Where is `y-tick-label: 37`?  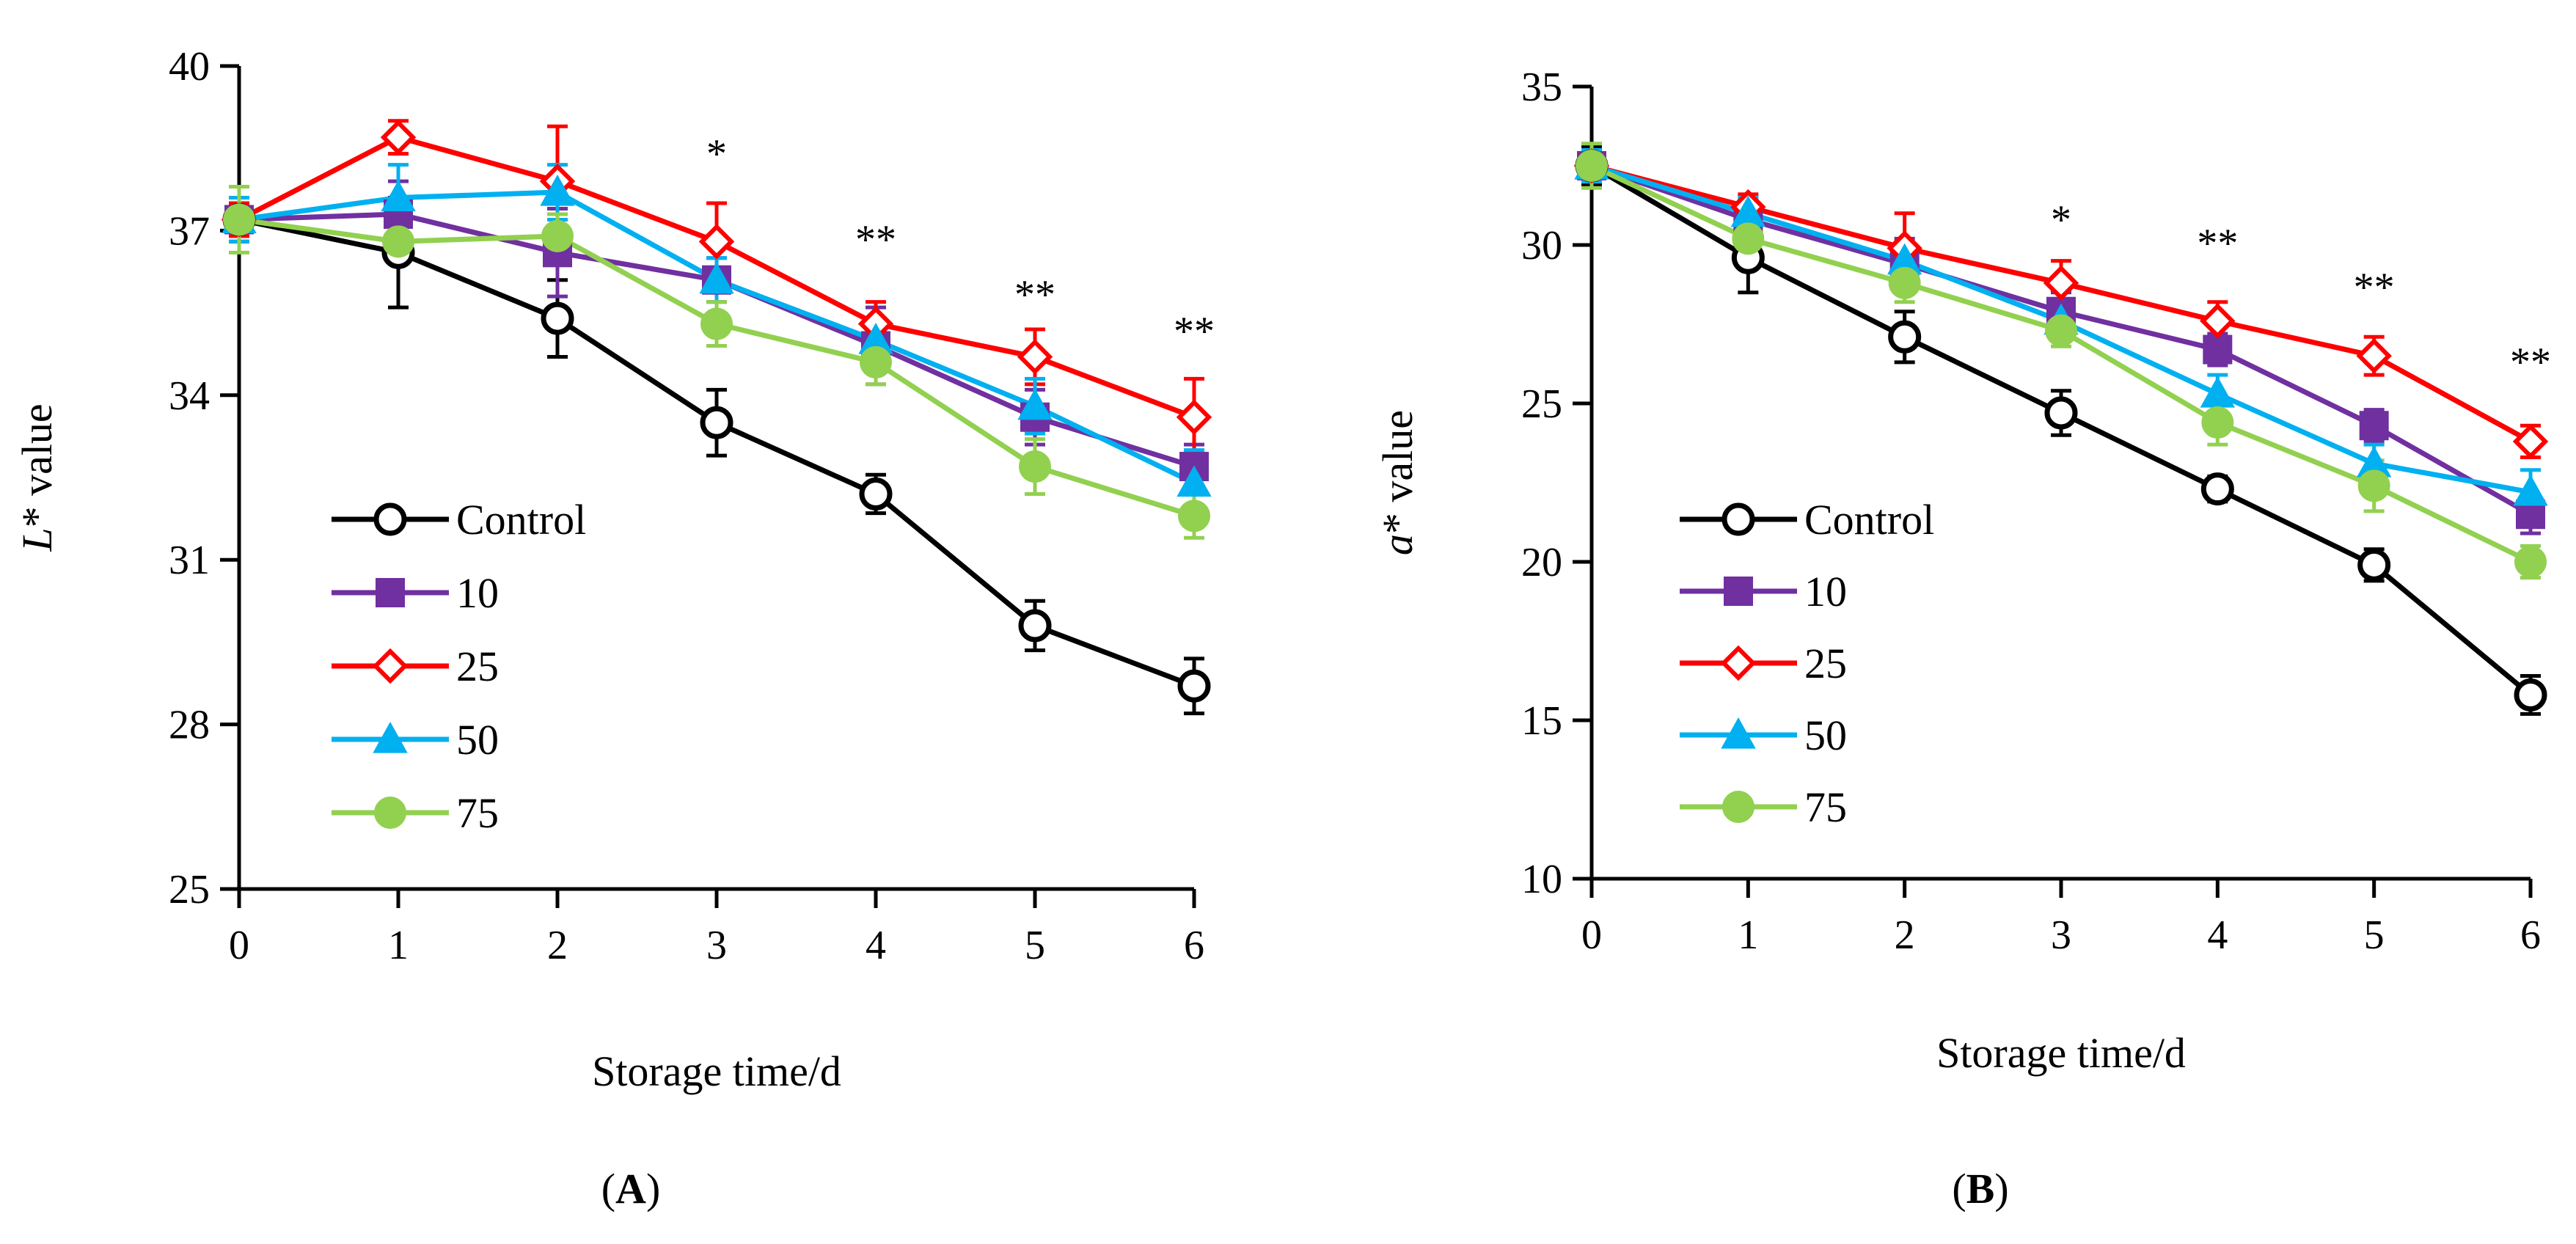
y-tick-label: 37 is located at coordinates (189, 231).